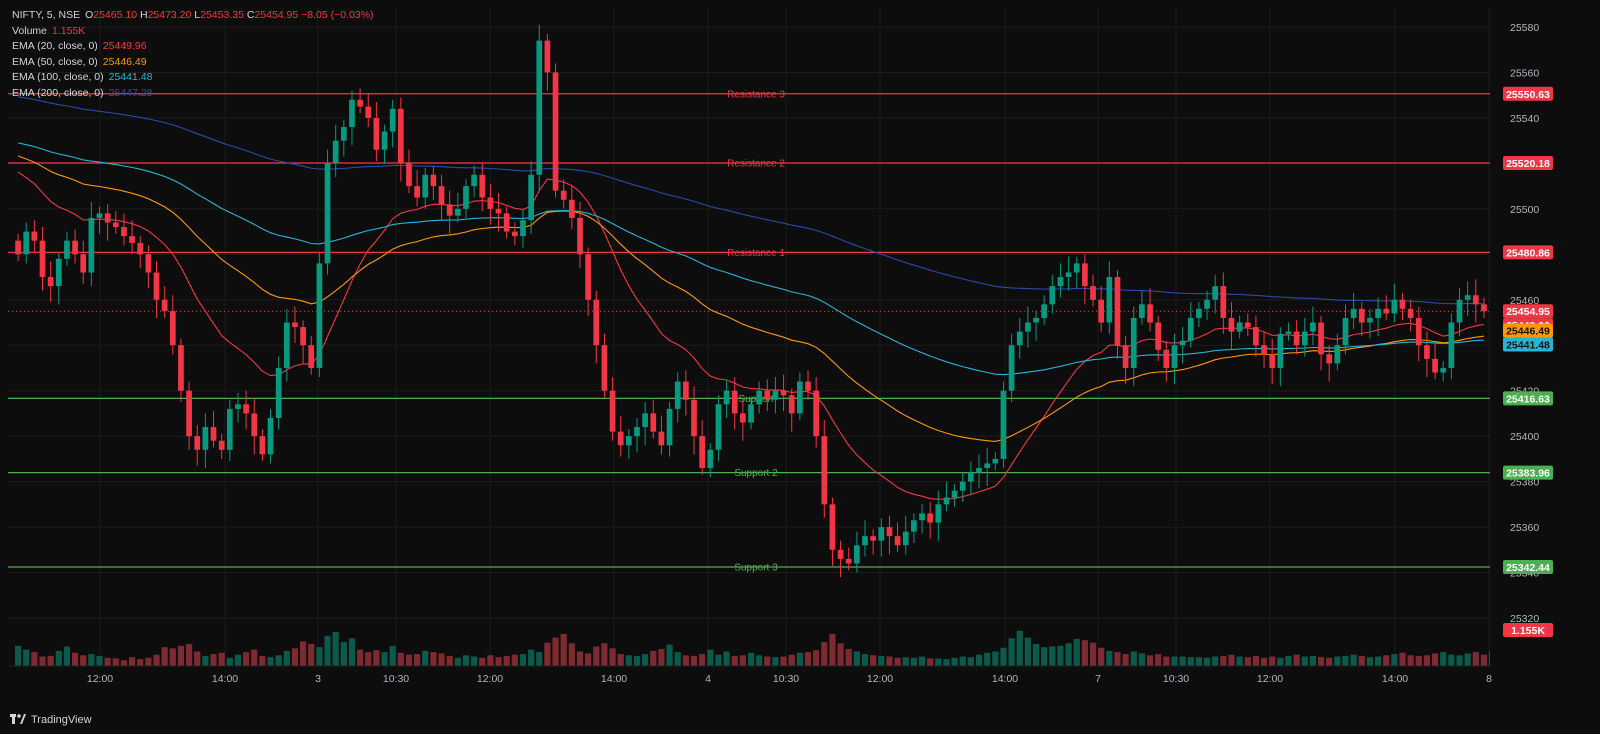 This screenshot has height=734, width=1600. I want to click on level-label: Resistance 2, so click(756, 163).